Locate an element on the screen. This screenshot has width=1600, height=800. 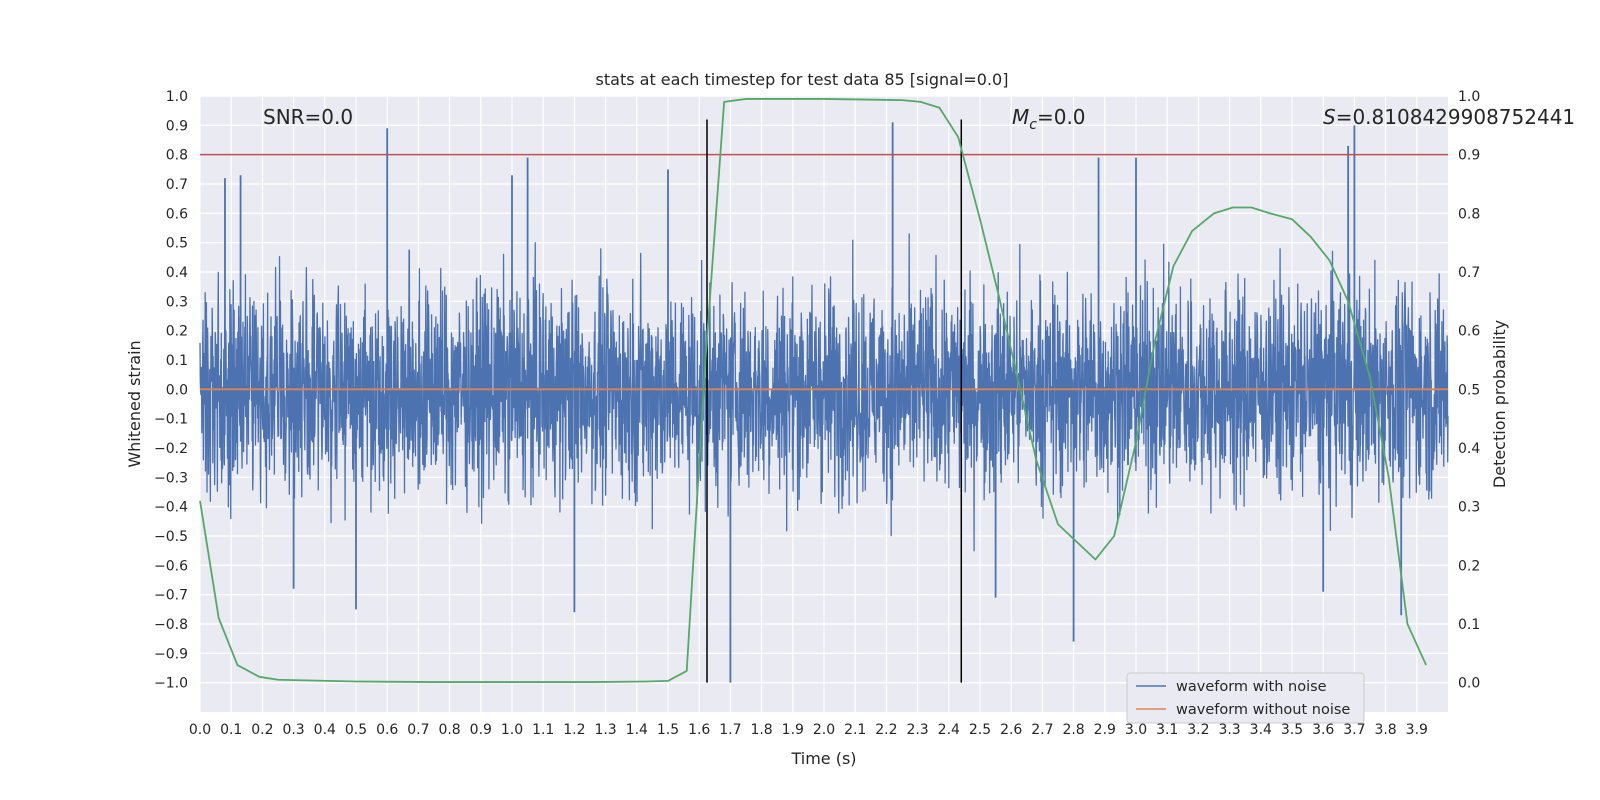
x-tick-label: 2.6 is located at coordinates (1011, 730).